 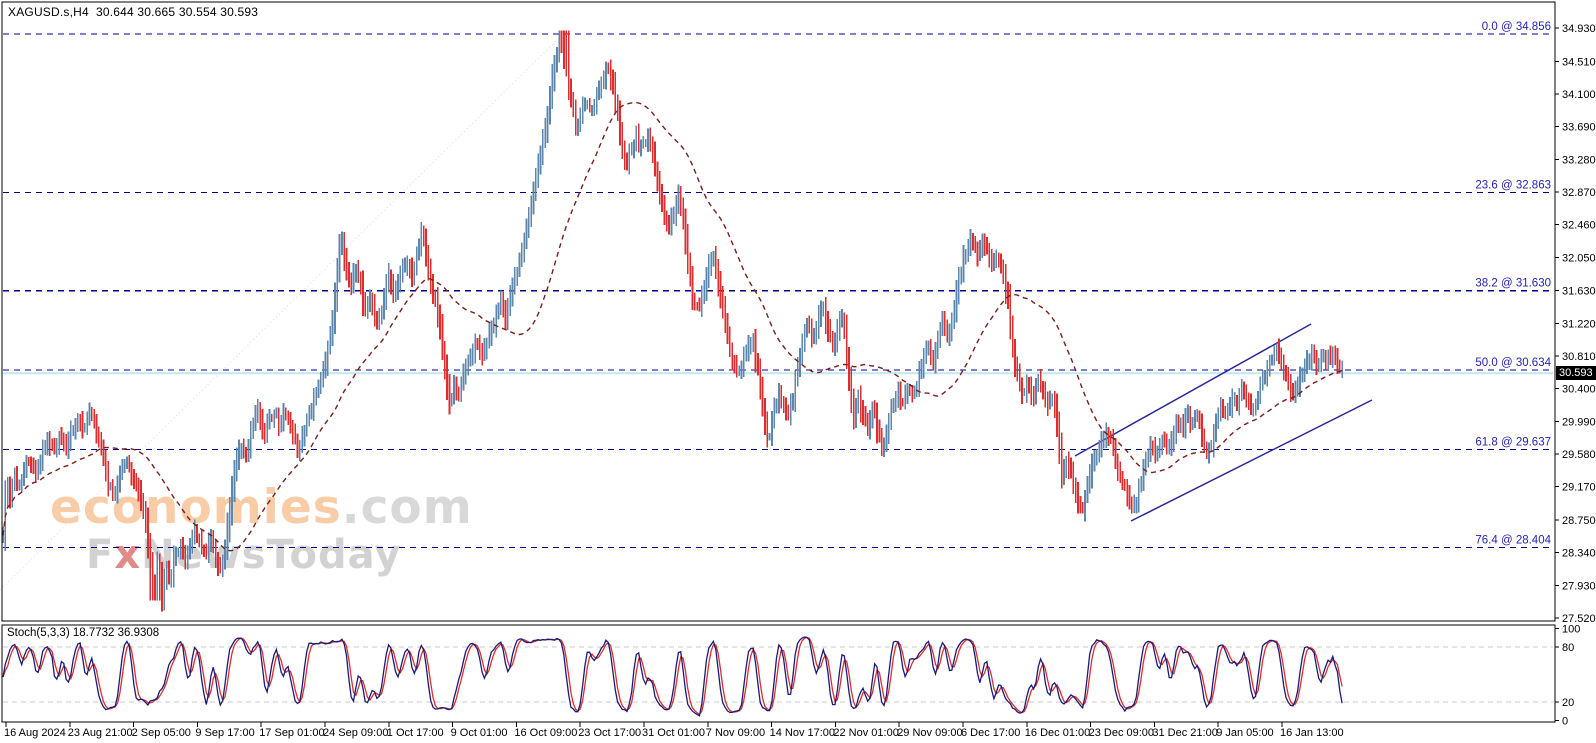 What do you see at coordinates (415, 733) in the screenshot?
I see `date-axis-label: 1 Oct 17:00` at bounding box center [415, 733].